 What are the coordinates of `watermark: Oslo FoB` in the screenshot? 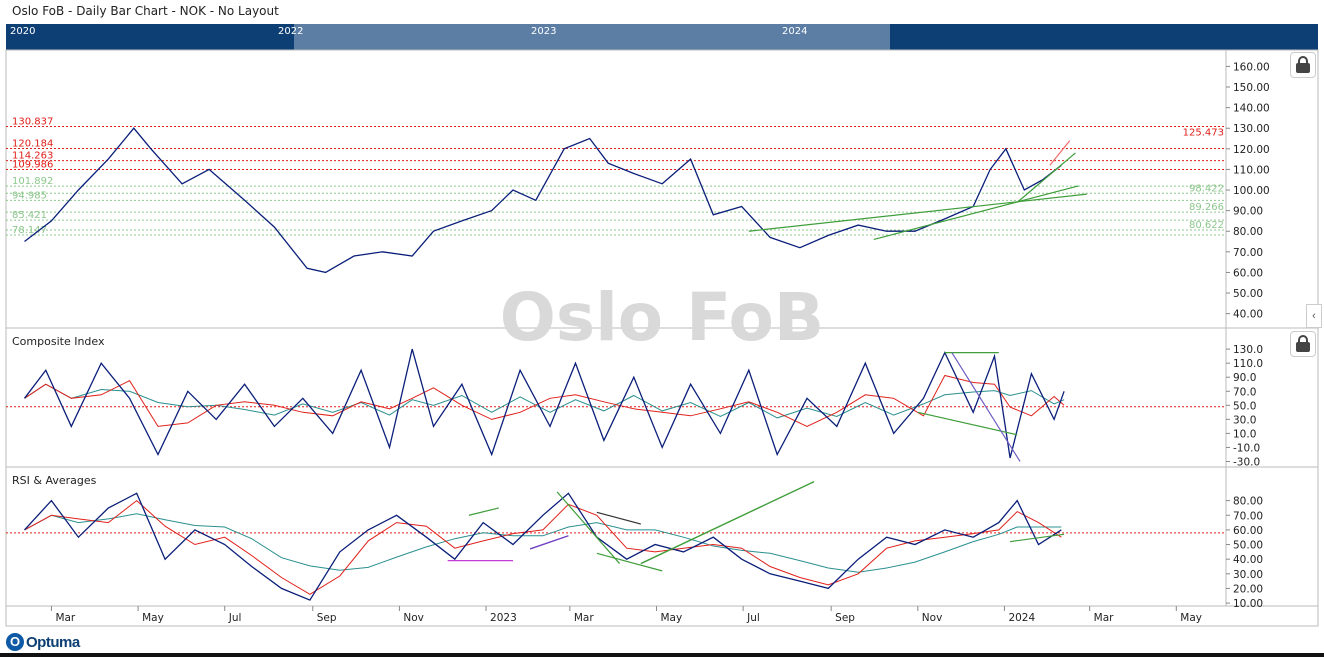 It's located at (662, 317).